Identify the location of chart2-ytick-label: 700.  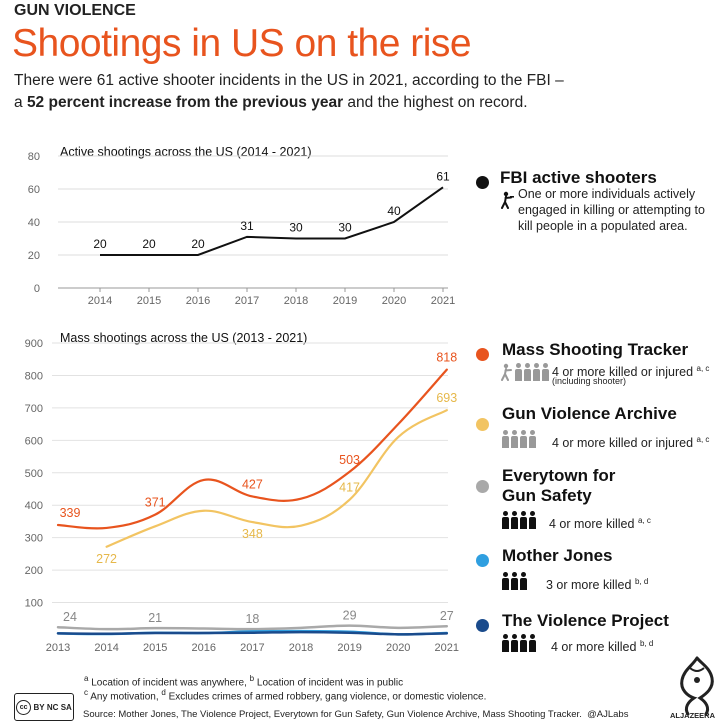
(34, 409).